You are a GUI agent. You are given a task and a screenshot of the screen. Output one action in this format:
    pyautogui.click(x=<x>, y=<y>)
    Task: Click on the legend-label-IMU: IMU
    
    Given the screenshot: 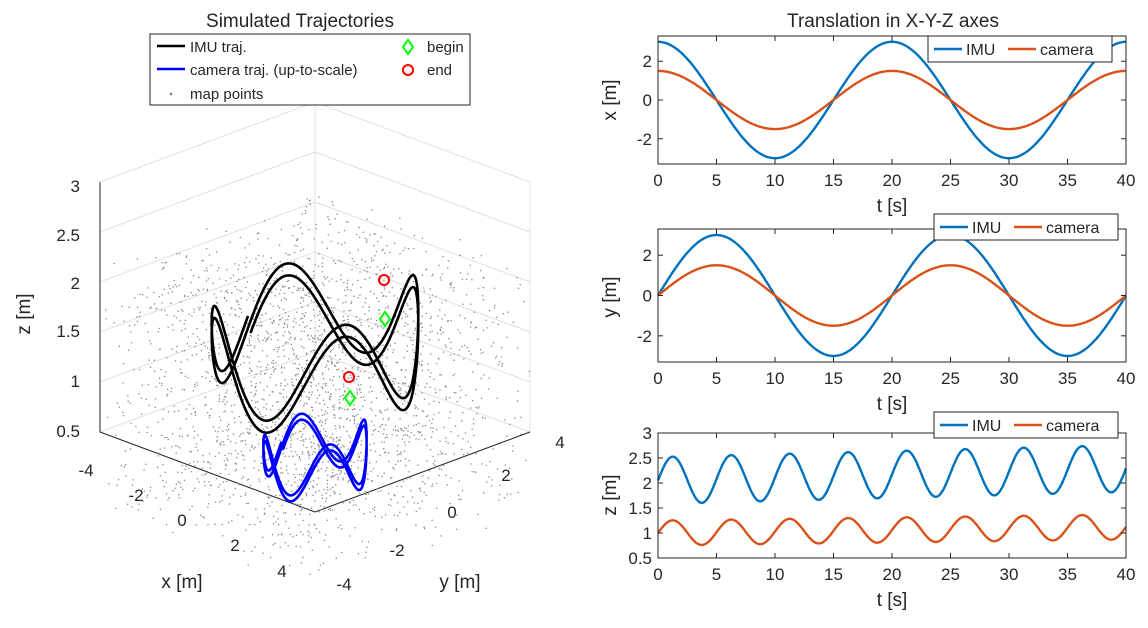 What is the action you would take?
    pyautogui.click(x=986, y=426)
    